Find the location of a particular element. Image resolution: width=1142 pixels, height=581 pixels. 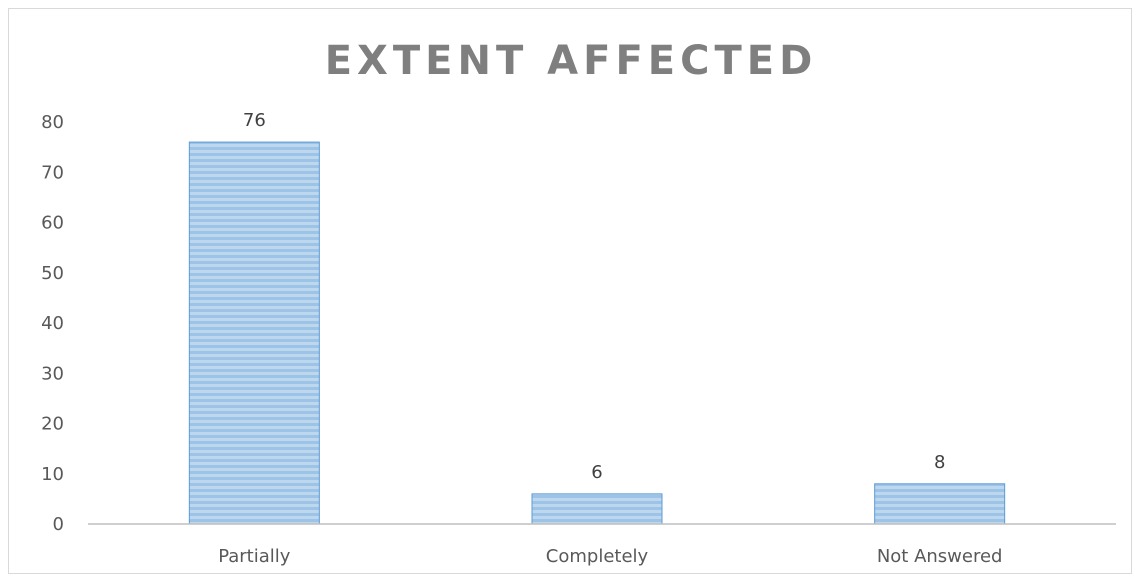

chart-title: EXTENT AFFECTED is located at coordinates (571, 61).